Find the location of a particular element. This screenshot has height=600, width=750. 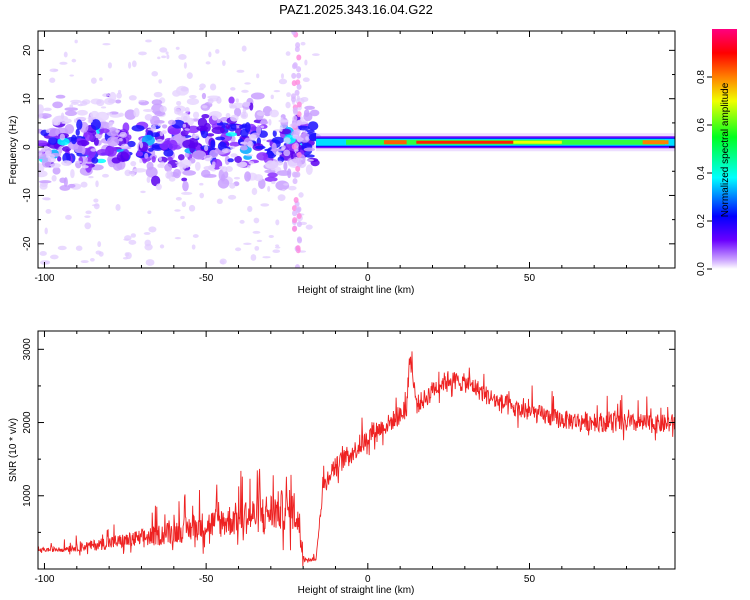

spectrogram-x-tick-label: -50 is located at coordinates (206, 278).